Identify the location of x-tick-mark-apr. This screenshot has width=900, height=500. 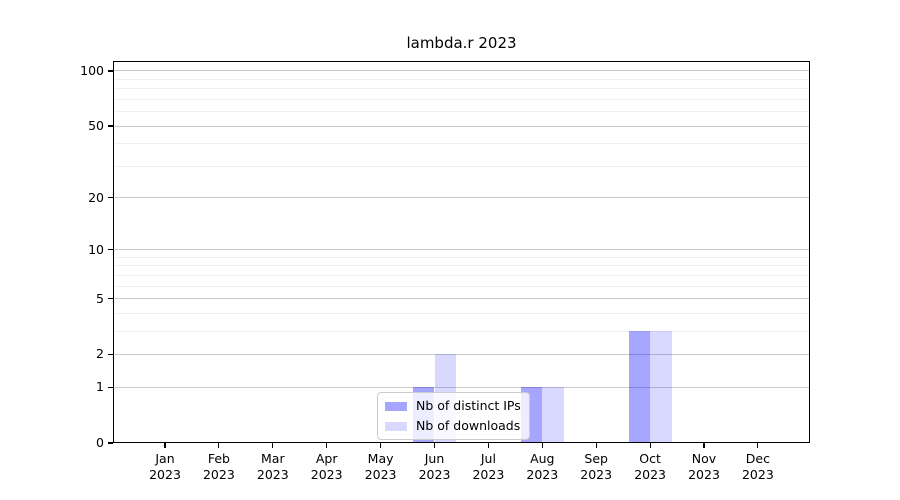
(327, 445).